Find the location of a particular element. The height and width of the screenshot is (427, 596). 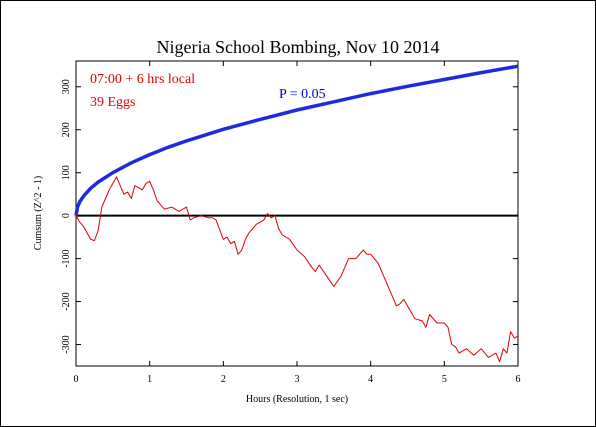

y-tick-label: -100 is located at coordinates (66, 258).